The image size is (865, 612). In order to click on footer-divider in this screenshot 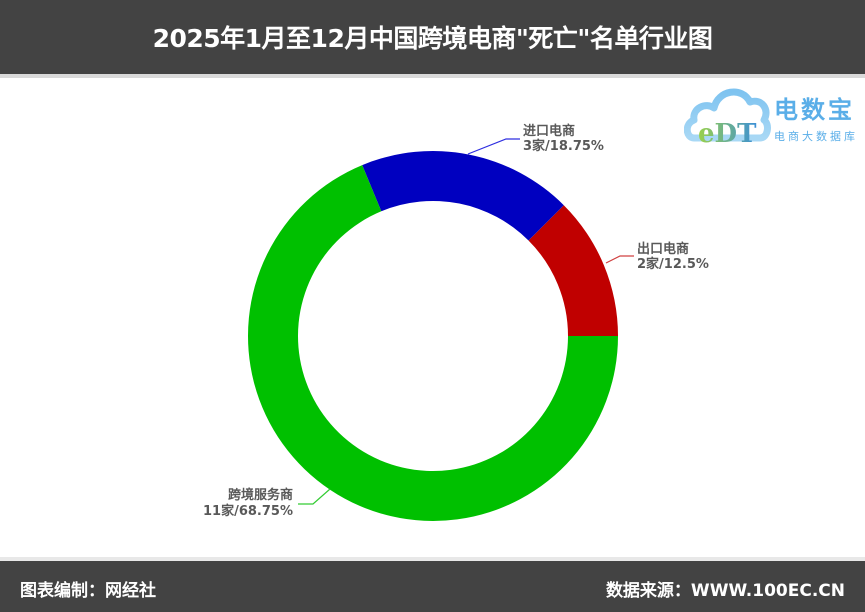, I will do `click(432, 559)`.